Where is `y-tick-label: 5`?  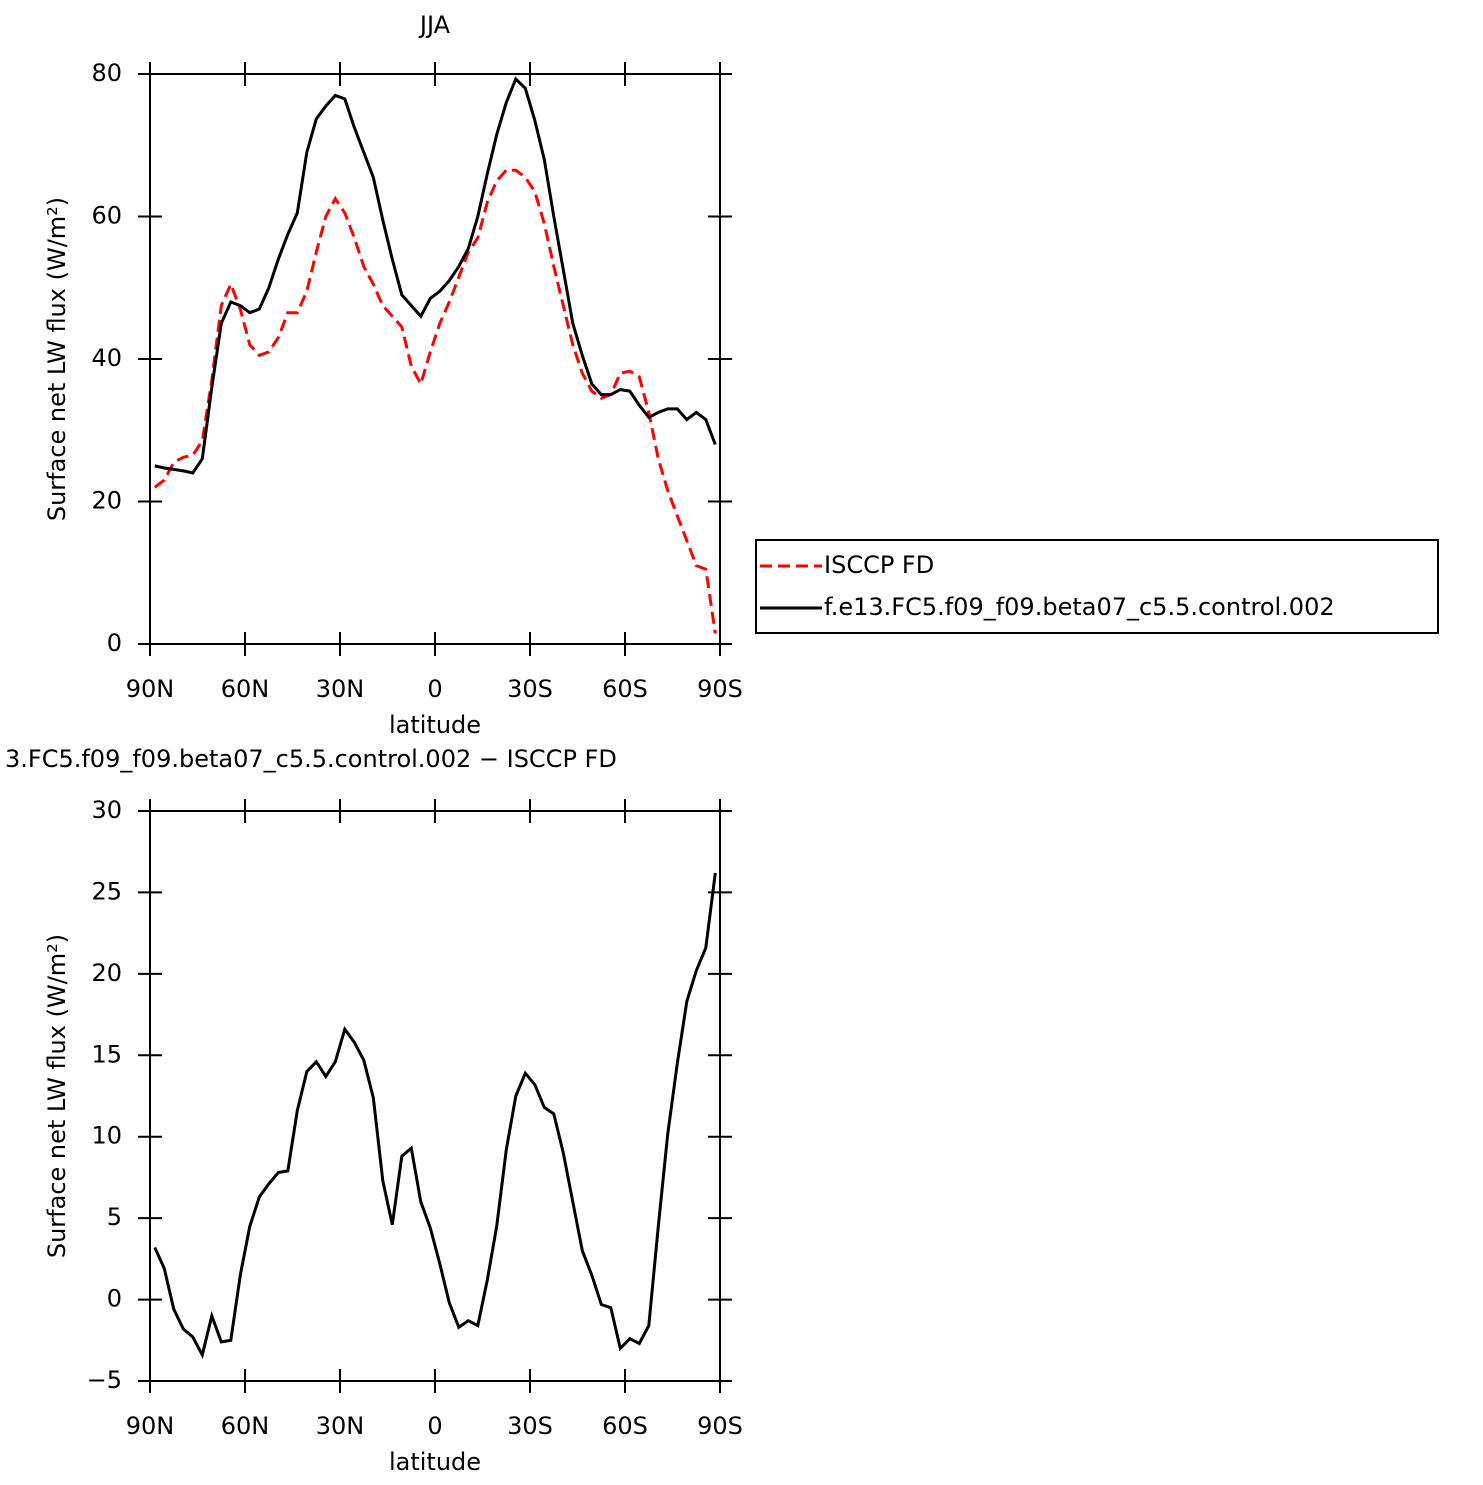 y-tick-label: 5 is located at coordinates (114, 1217).